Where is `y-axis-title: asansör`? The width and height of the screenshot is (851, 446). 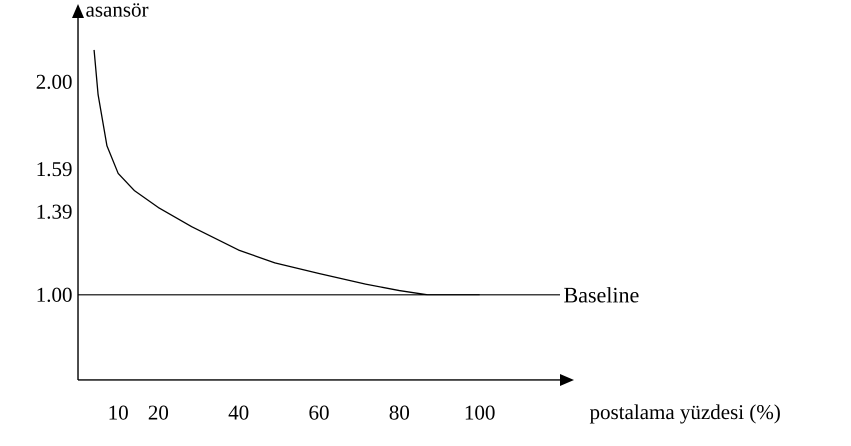
y-axis-title: asansör is located at coordinates (117, 10).